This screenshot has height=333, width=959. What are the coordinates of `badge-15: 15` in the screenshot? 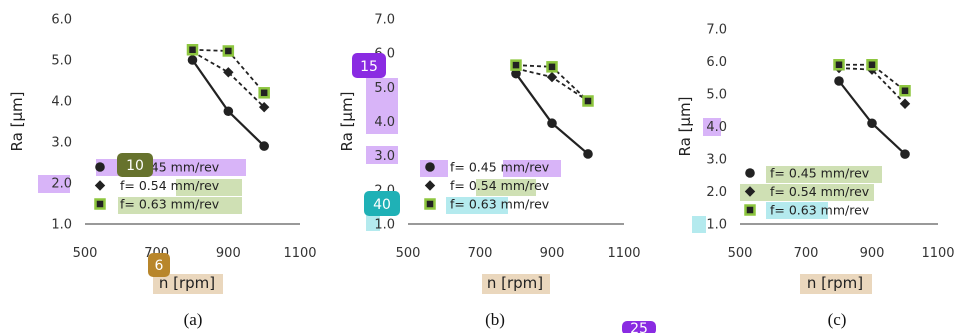 It's located at (369, 65).